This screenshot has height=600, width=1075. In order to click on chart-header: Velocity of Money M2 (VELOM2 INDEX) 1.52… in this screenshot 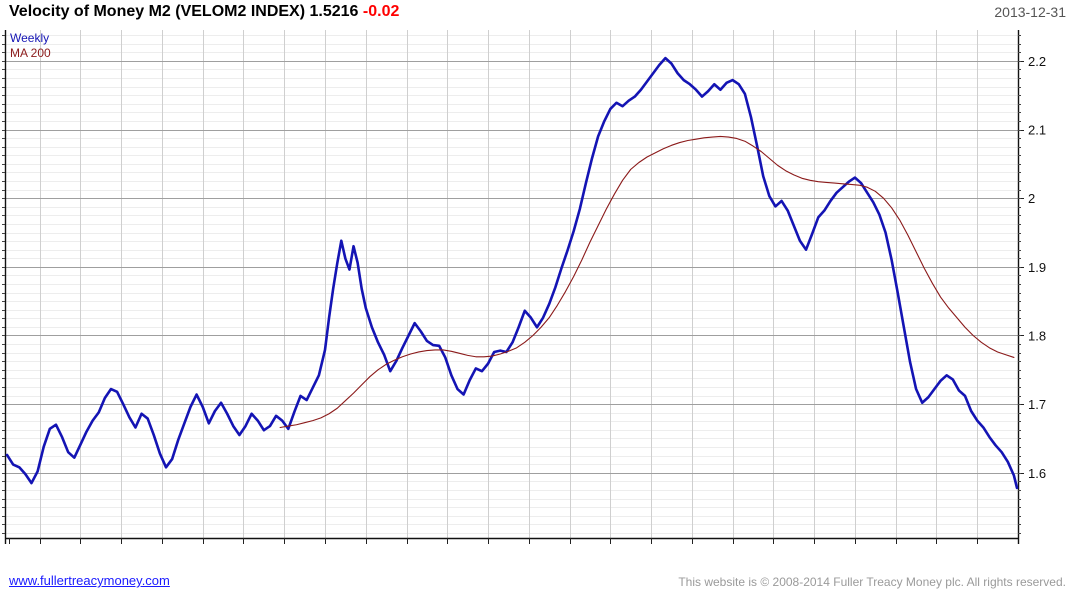, I will do `click(537, 13)`.